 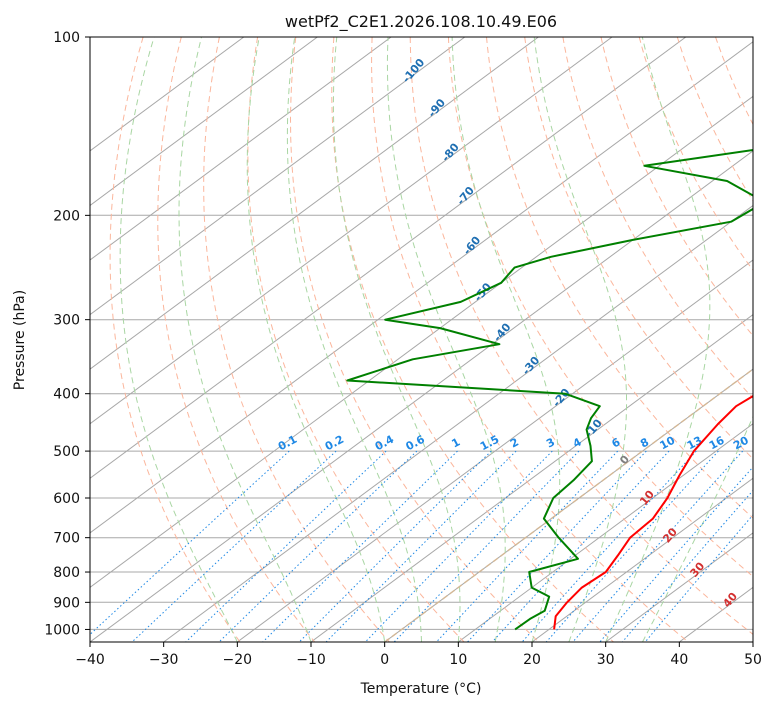 What do you see at coordinates (416, 443) in the screenshot?
I see `mixing-ratio-label: 0.6` at bounding box center [416, 443].